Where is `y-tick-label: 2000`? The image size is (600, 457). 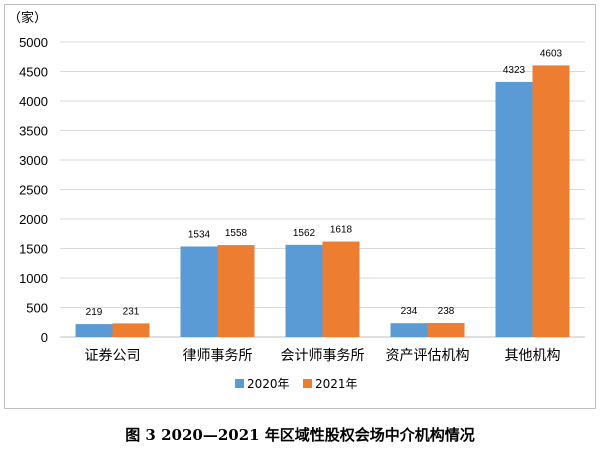
y-tick-label: 2000 is located at coordinates (33, 219).